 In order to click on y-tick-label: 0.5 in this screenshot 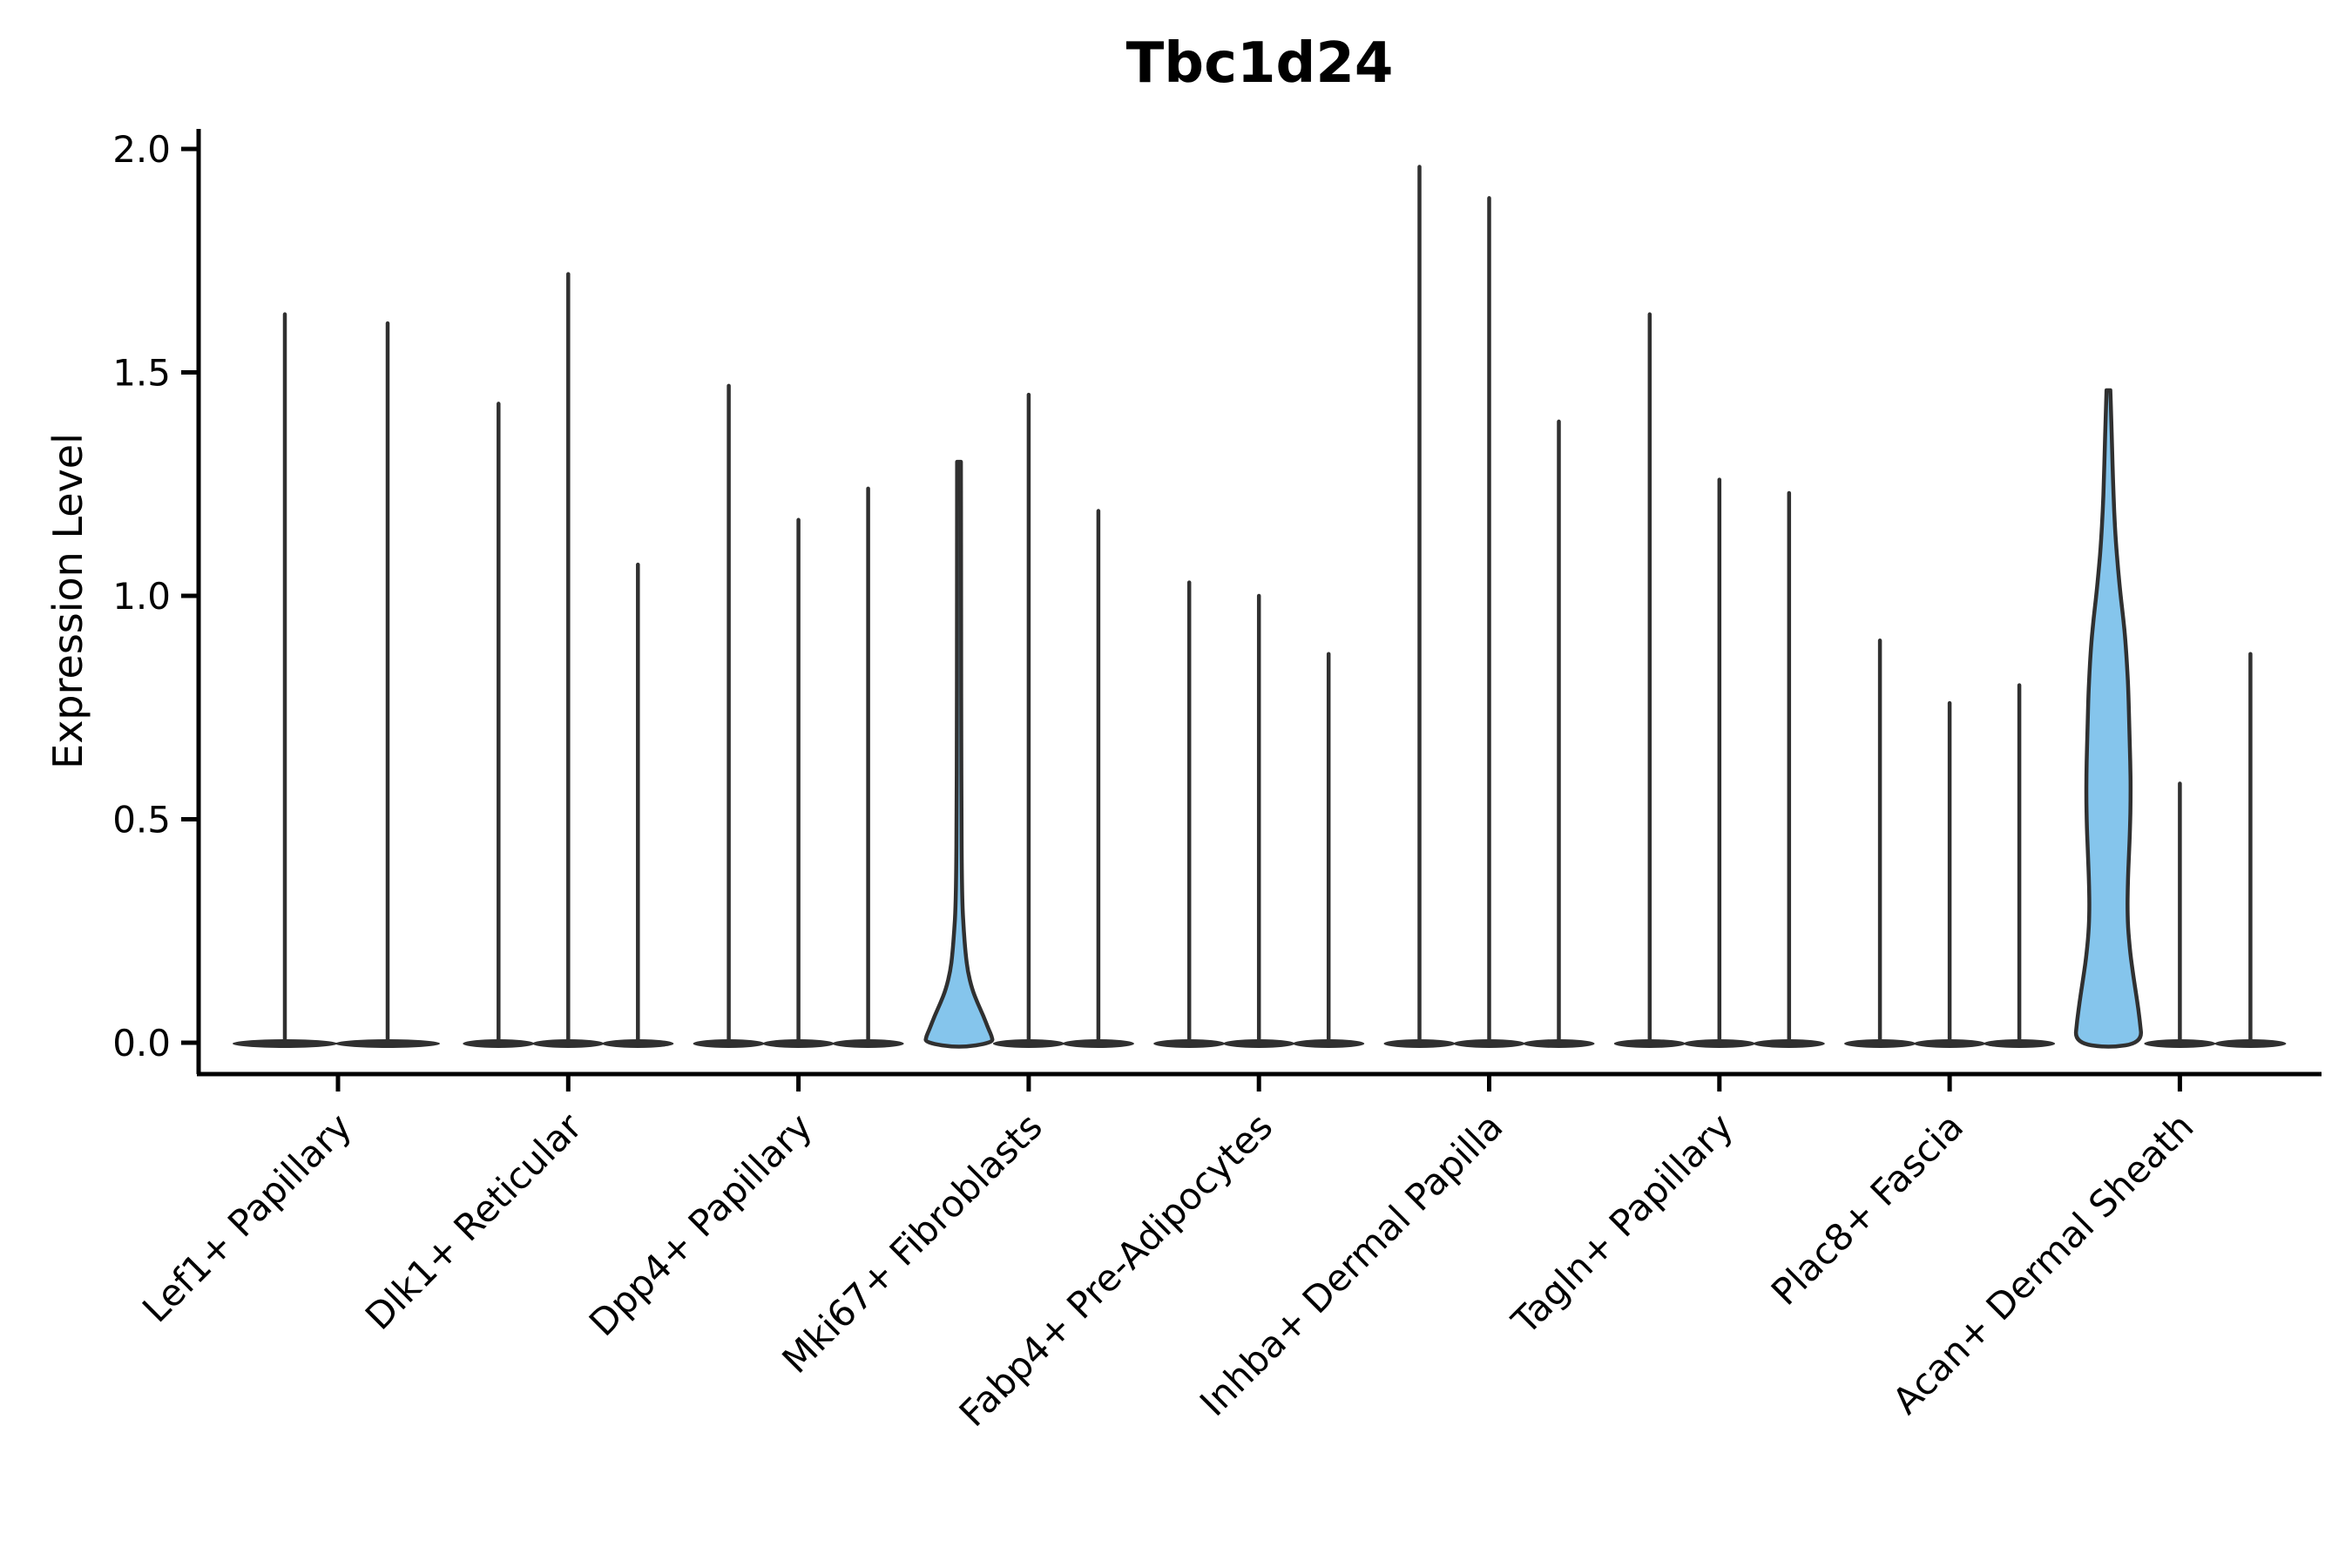, I will do `click(141, 820)`.